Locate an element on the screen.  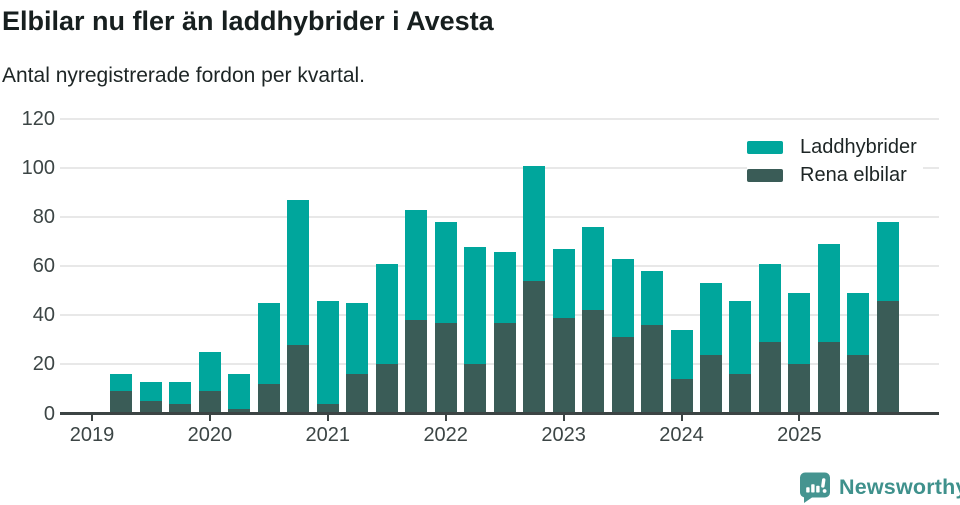
x-axis-tick-2025 is located at coordinates (799, 418).